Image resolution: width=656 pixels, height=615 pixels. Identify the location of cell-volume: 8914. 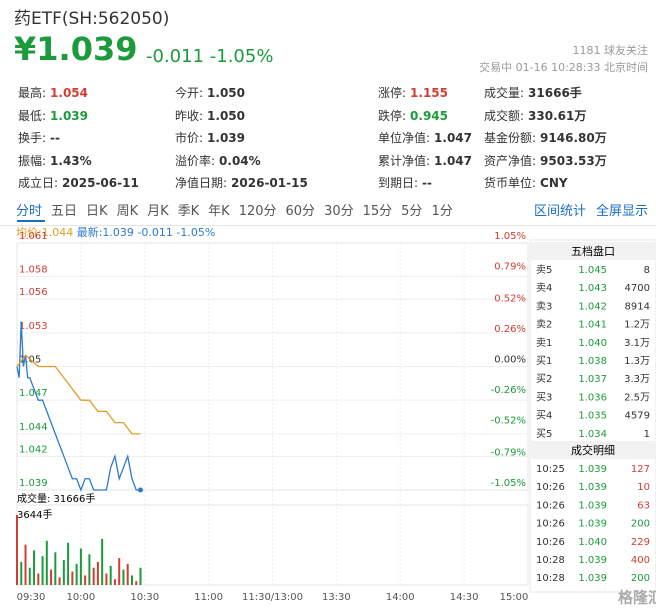
(637, 306).